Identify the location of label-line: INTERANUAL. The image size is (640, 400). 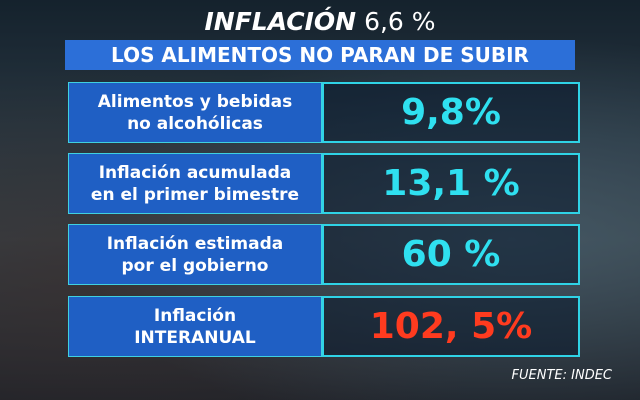
(195, 337).